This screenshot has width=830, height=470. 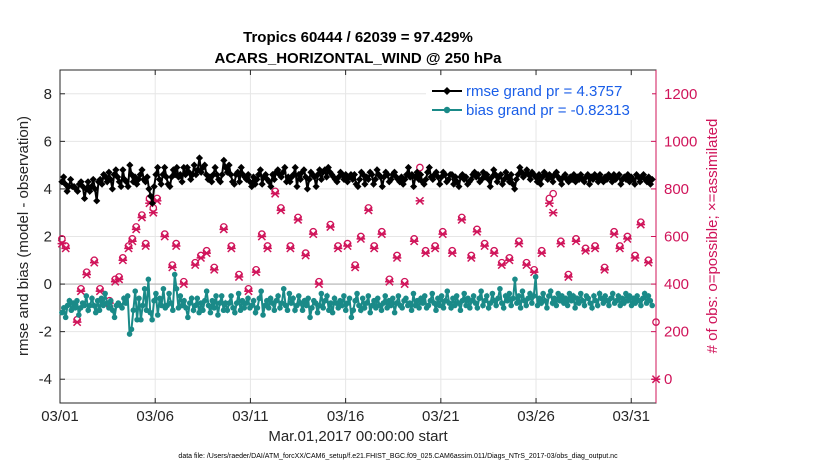 What do you see at coordinates (60, 416) in the screenshot?
I see `x-tick-label: 03/01` at bounding box center [60, 416].